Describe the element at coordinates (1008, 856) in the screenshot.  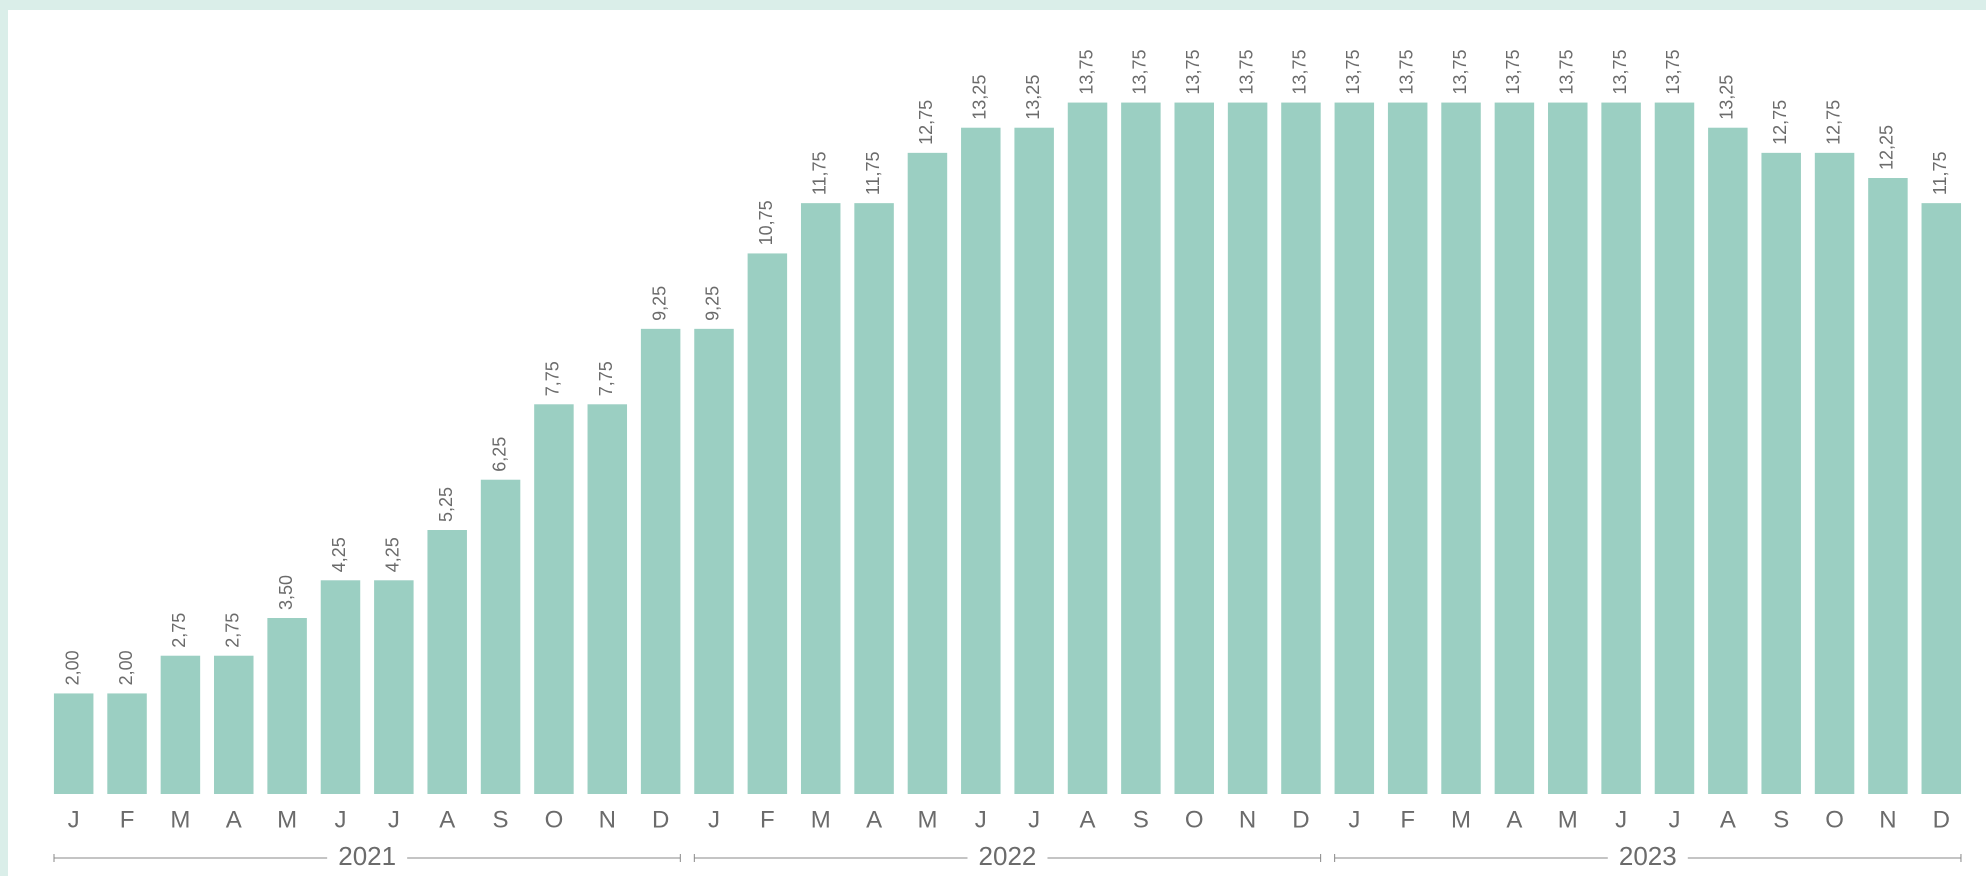
I see `year-label: 2022` at that location.